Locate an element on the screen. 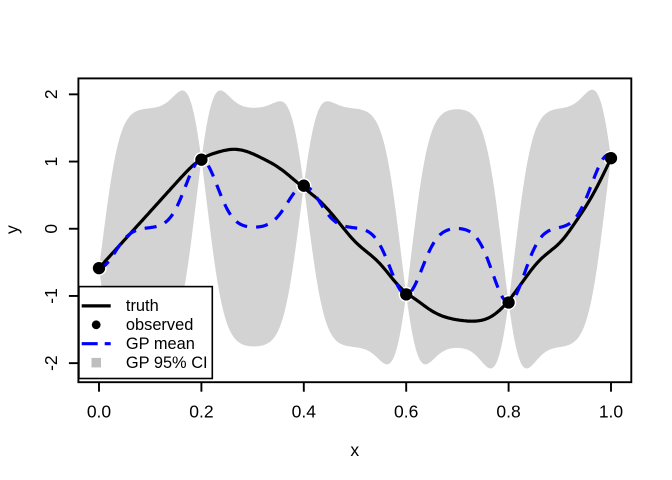 This screenshot has height=480, width=672. svg-text: 2 is located at coordinates (51, 94).